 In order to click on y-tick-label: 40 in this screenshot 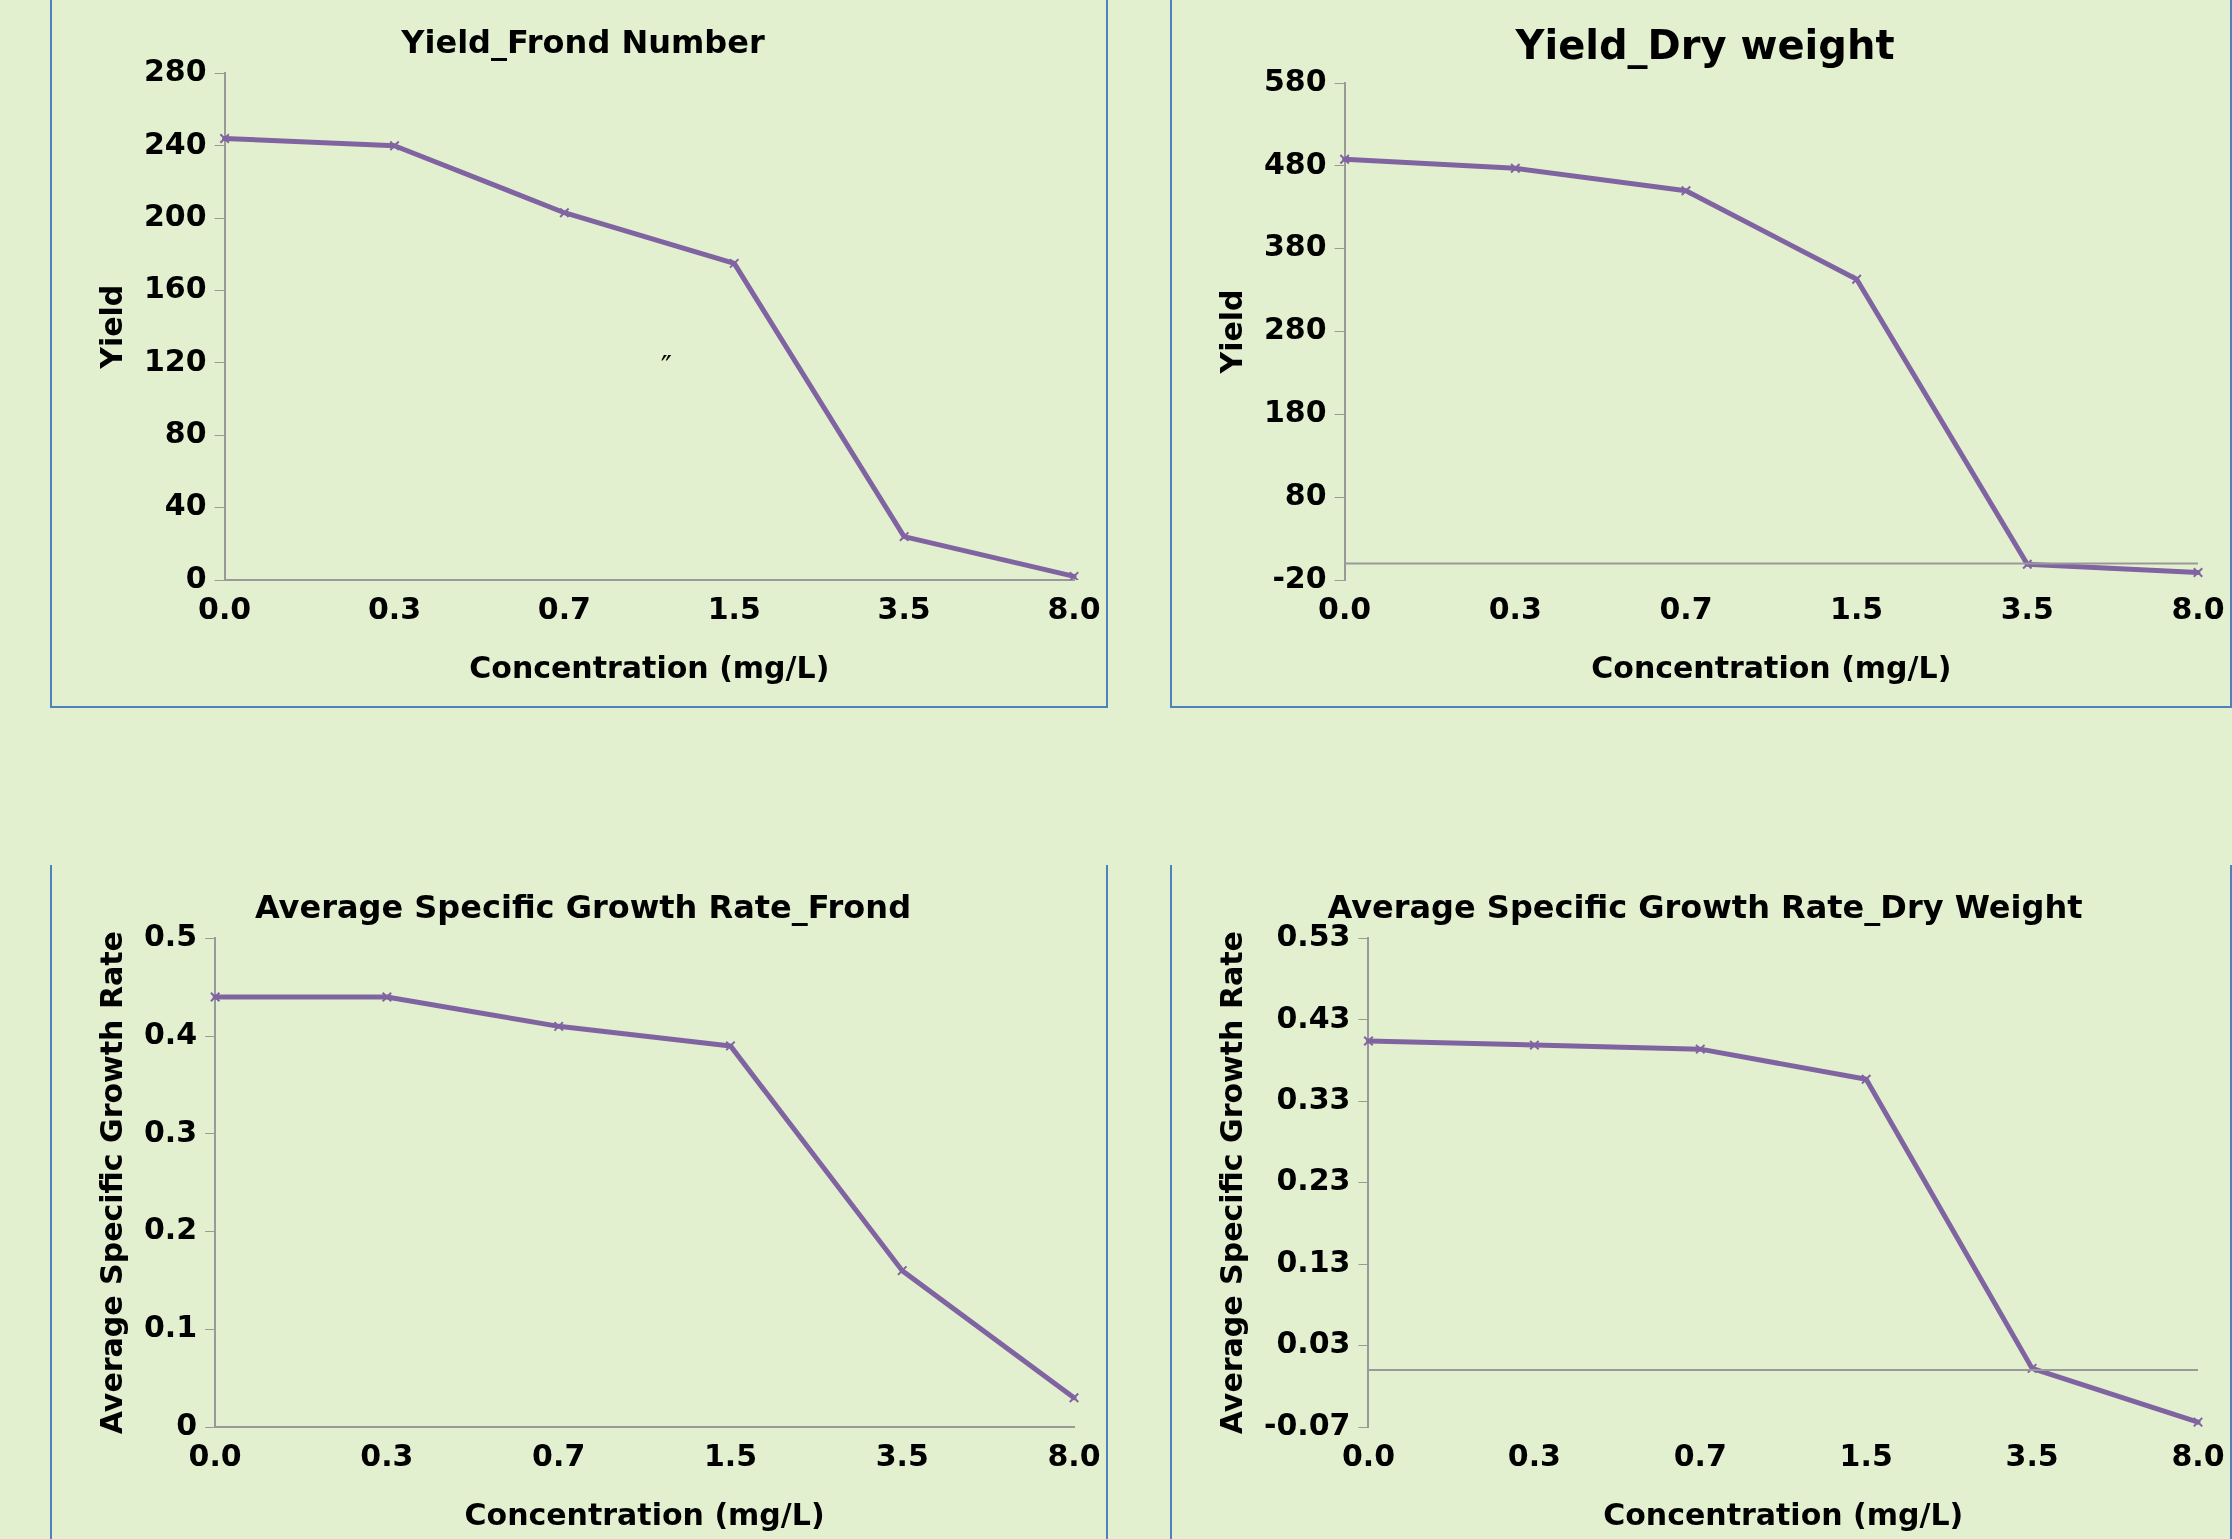, I will do `click(185, 505)`.